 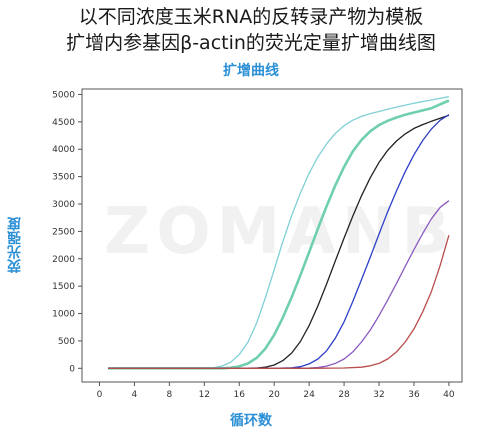 What do you see at coordinates (66, 342) in the screenshot?
I see `y-tick-label: 500` at bounding box center [66, 342].